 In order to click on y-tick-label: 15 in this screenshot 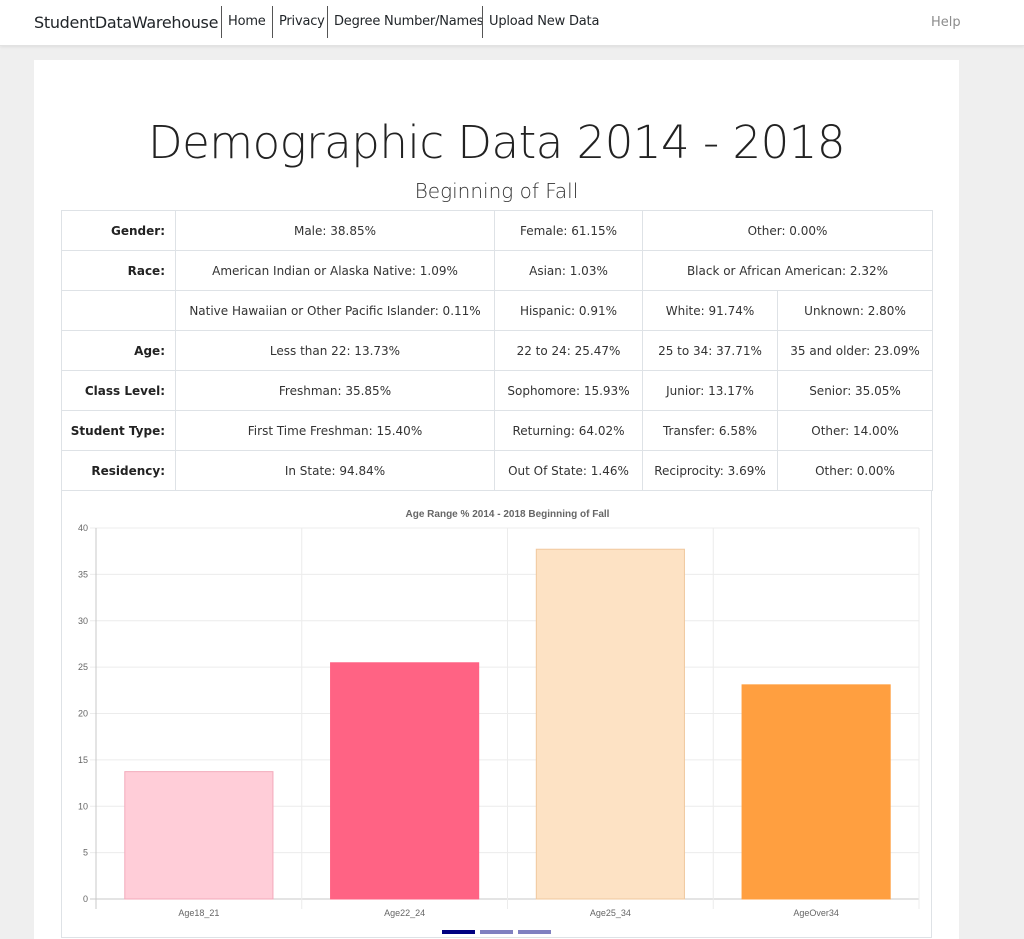, I will do `click(83, 760)`.